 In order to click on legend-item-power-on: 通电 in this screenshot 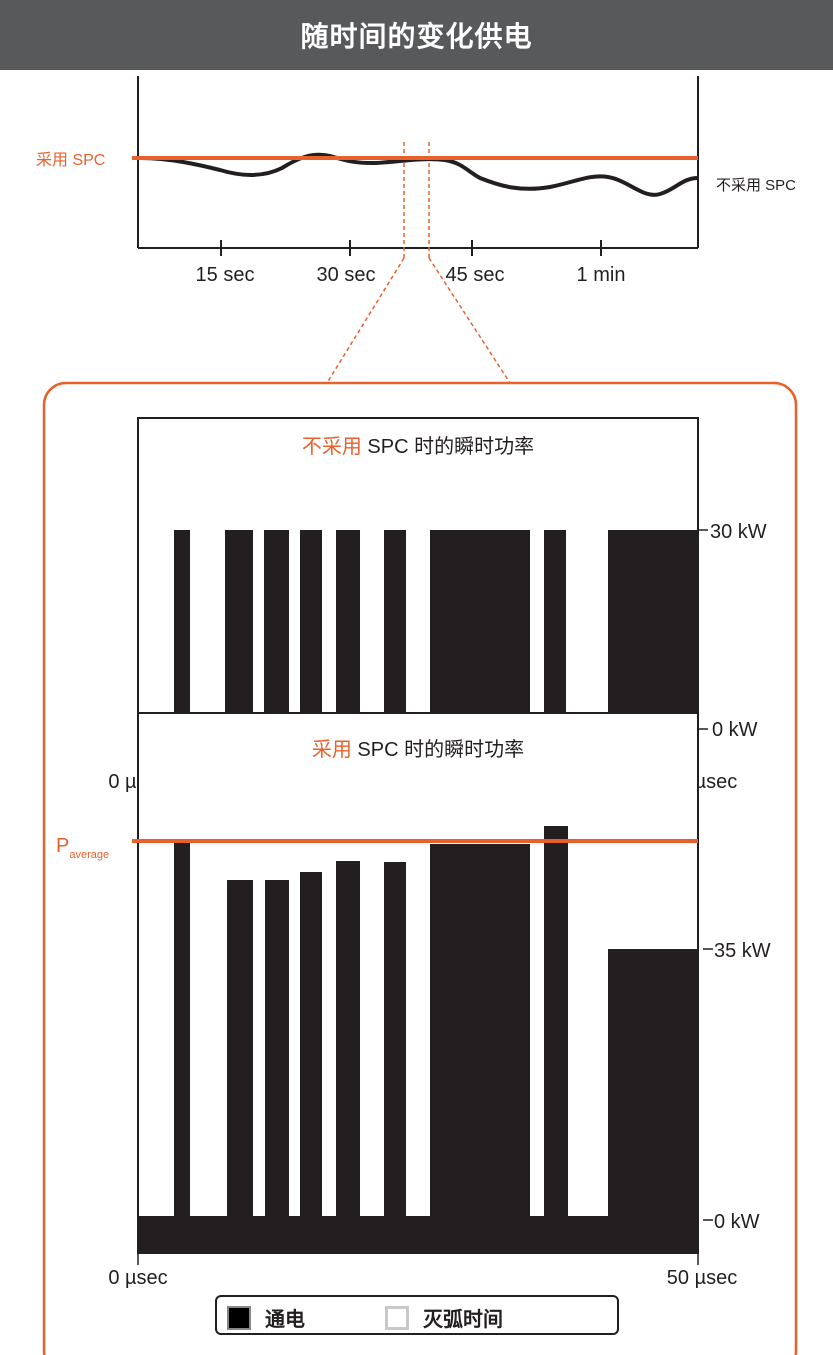, I will do `click(266, 1317)`.